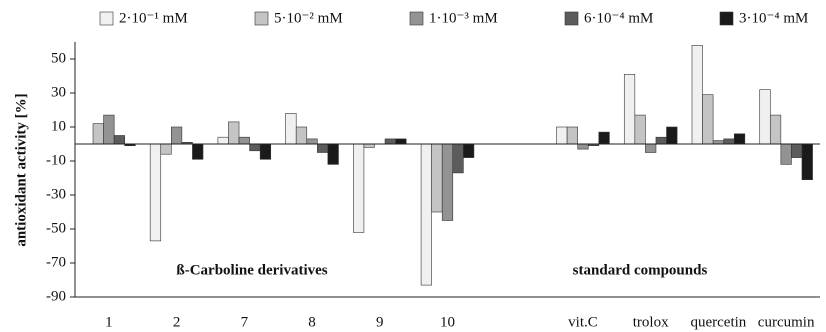 The image size is (826, 332). I want to click on x-tick-label: 7, so click(245, 322).